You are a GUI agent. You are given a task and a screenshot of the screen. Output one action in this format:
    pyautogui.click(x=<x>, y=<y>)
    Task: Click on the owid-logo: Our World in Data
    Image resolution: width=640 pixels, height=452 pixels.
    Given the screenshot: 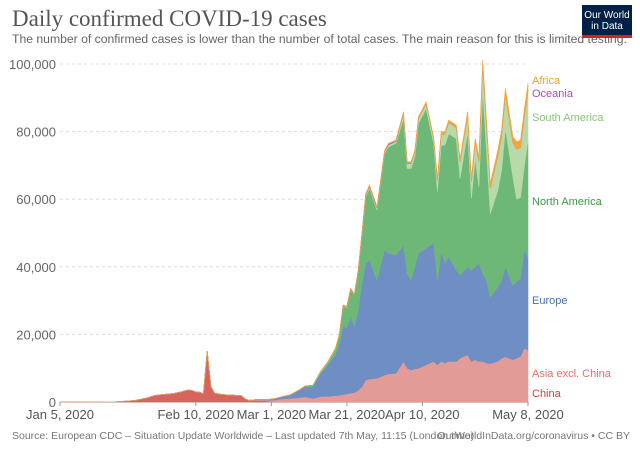 What is the action you would take?
    pyautogui.click(x=607, y=21)
    